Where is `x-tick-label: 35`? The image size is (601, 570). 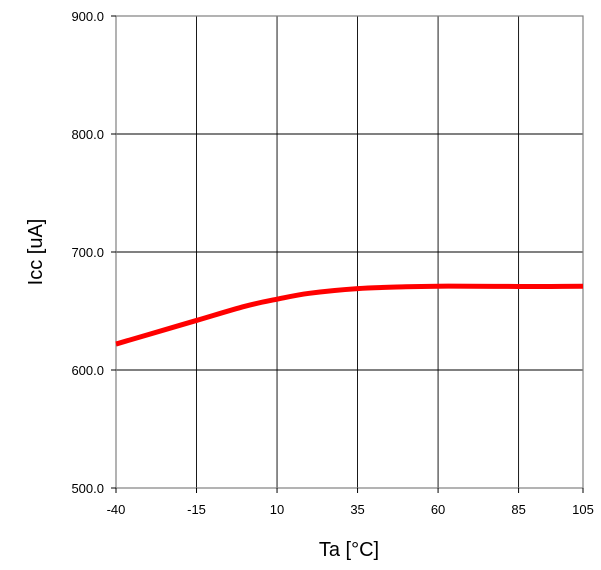
x-tick-label: 35 is located at coordinates (357, 509).